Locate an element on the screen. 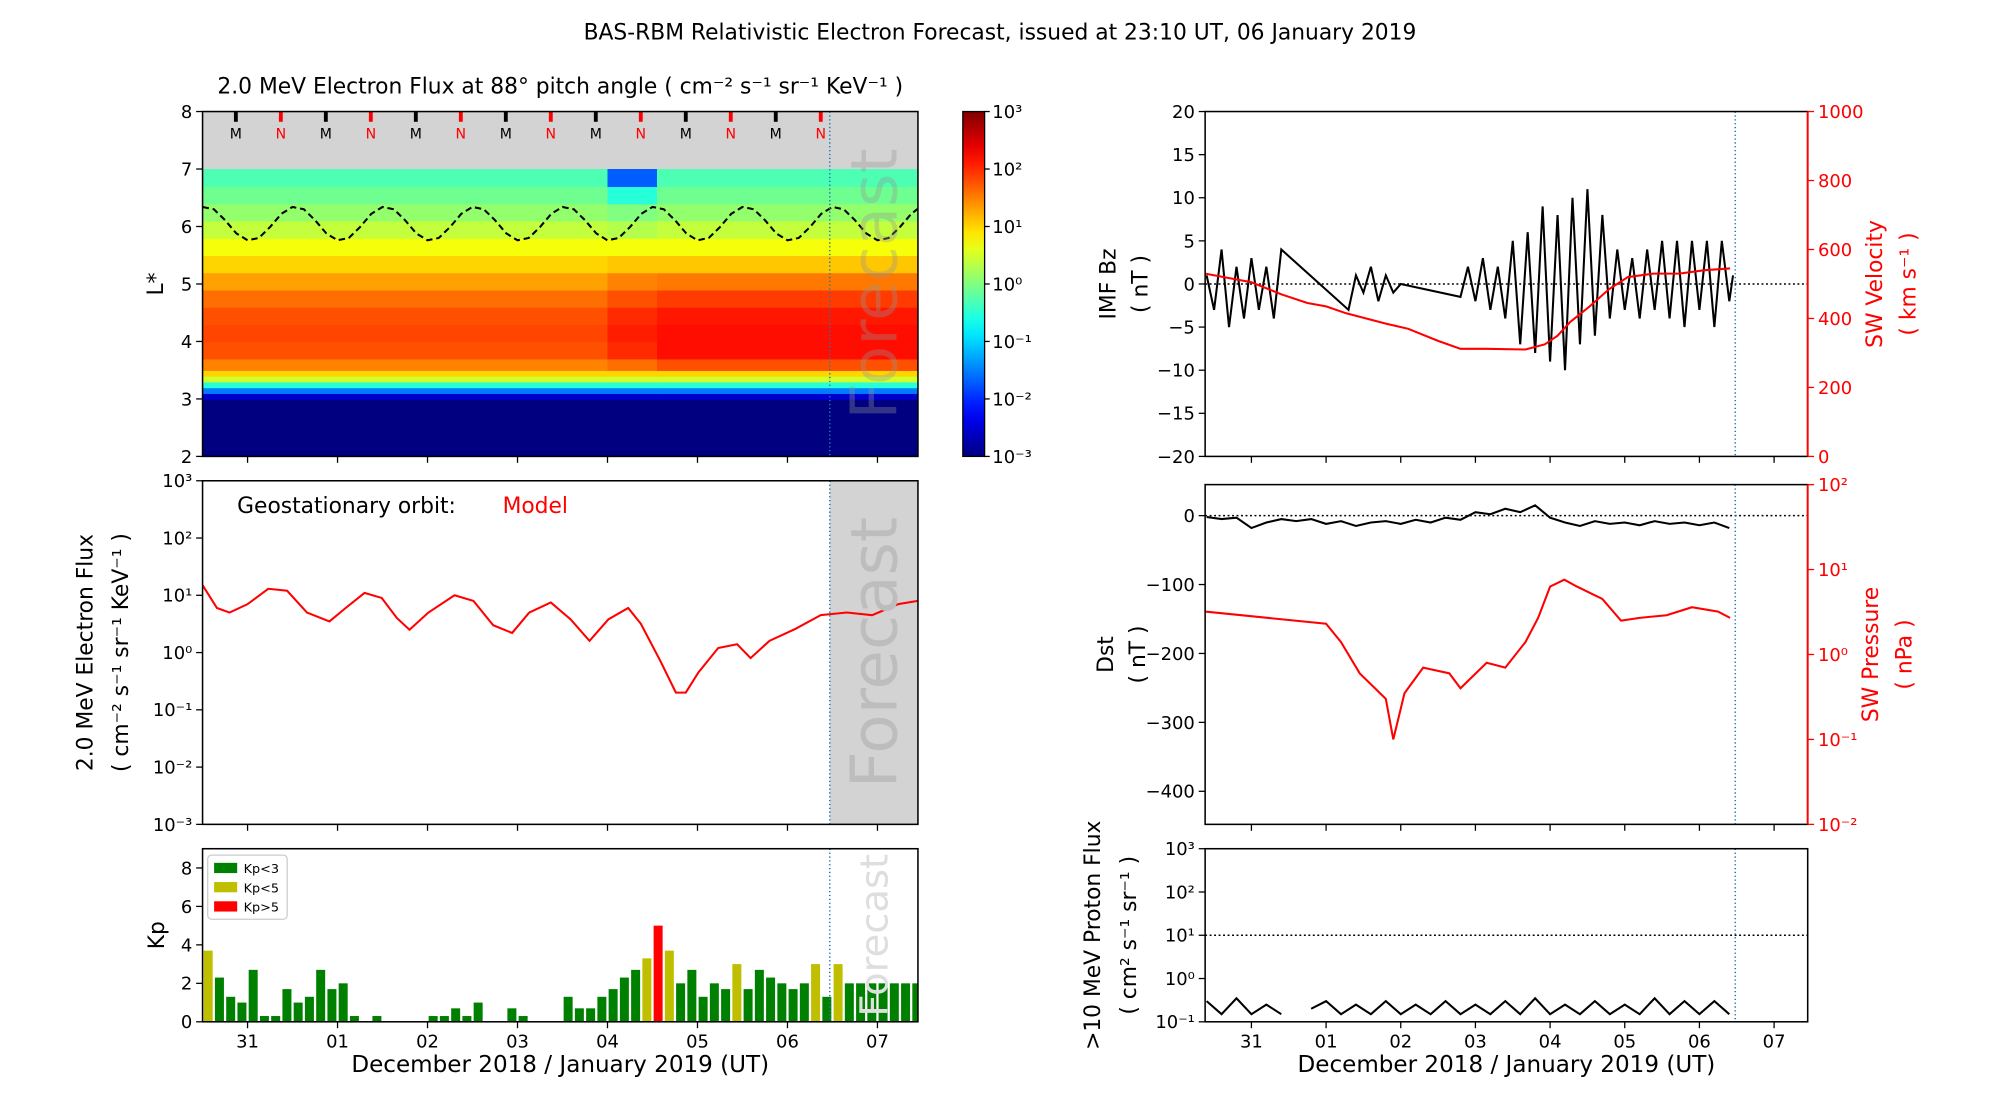 This screenshot has width=2000, height=1100. y2-tick-label: 400 is located at coordinates (1835, 319).